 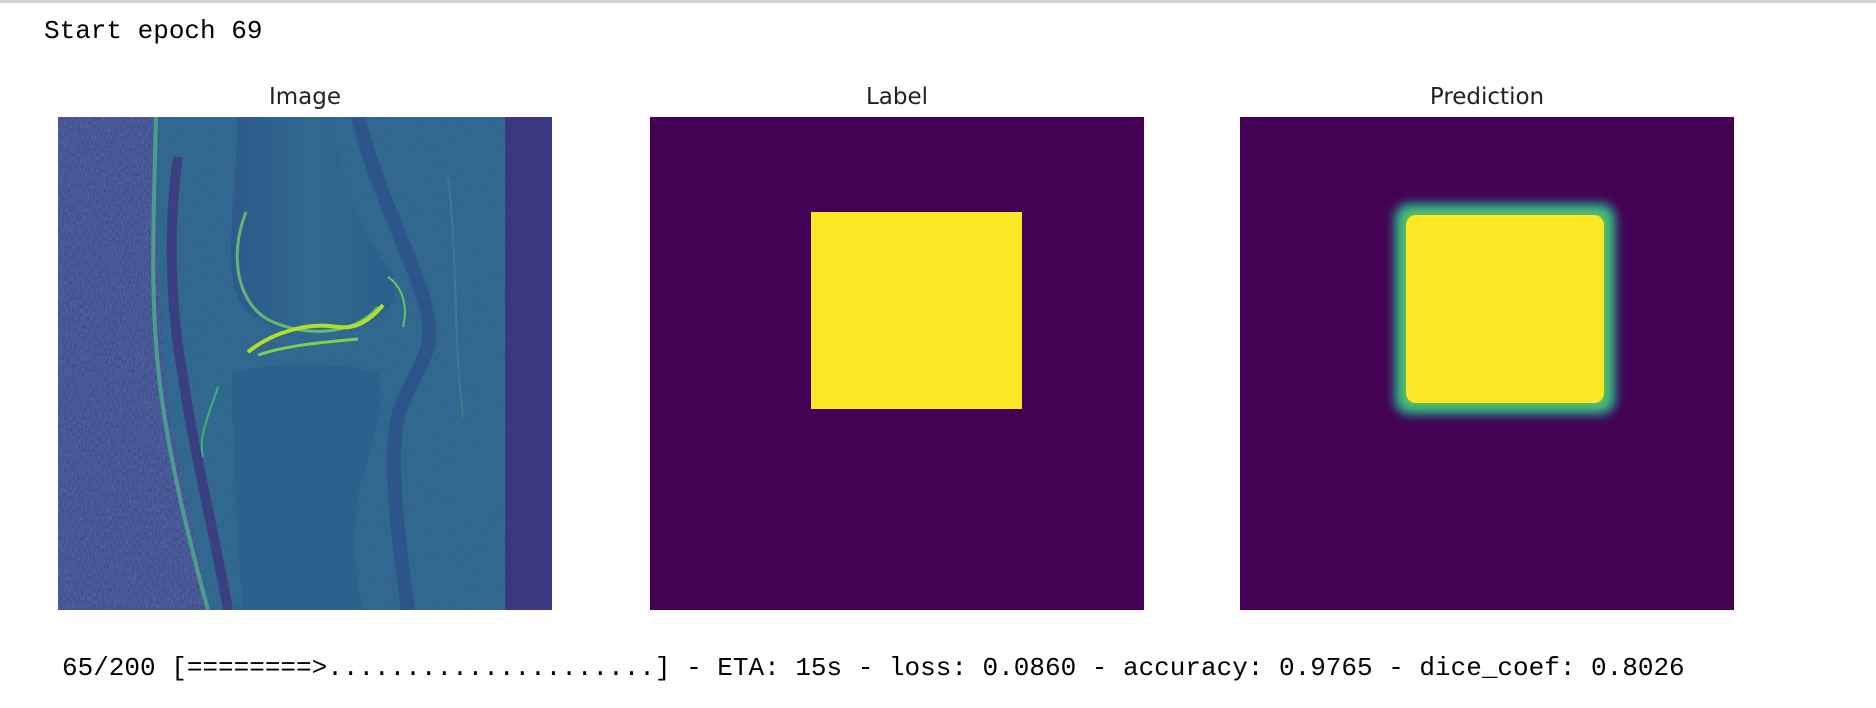 I want to click on epoch-log-line: Start epoch 69, so click(x=153, y=31).